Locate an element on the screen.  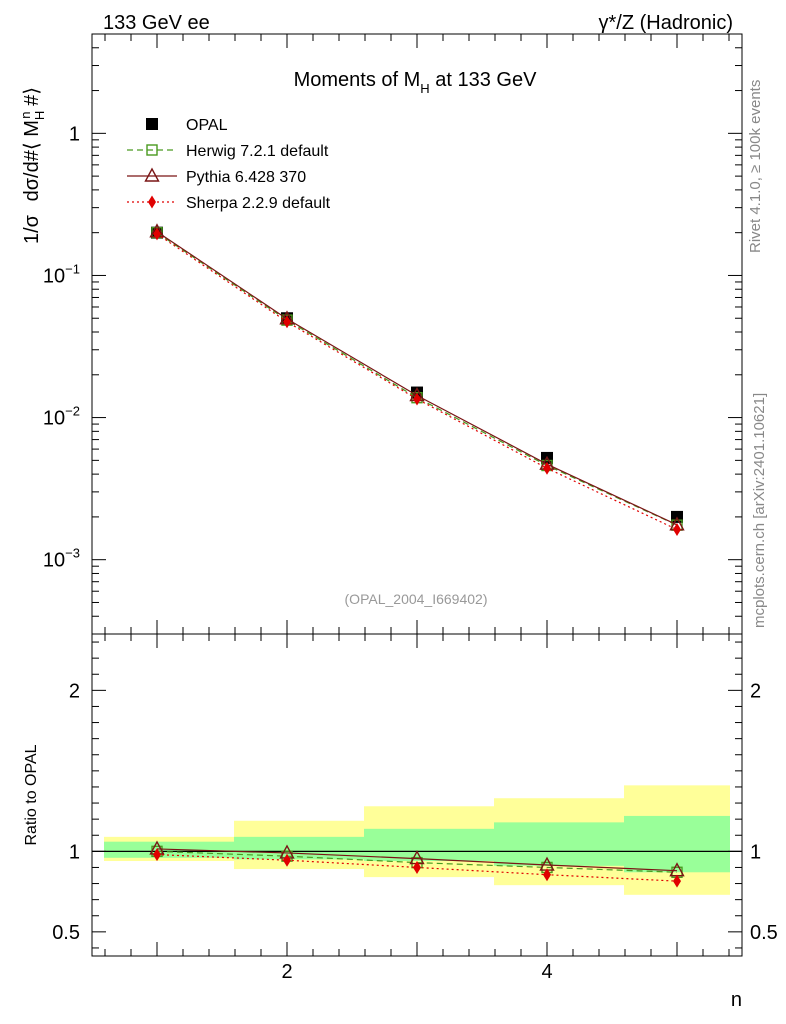
ratio-y-tick-label: 1 is located at coordinates (74, 852).